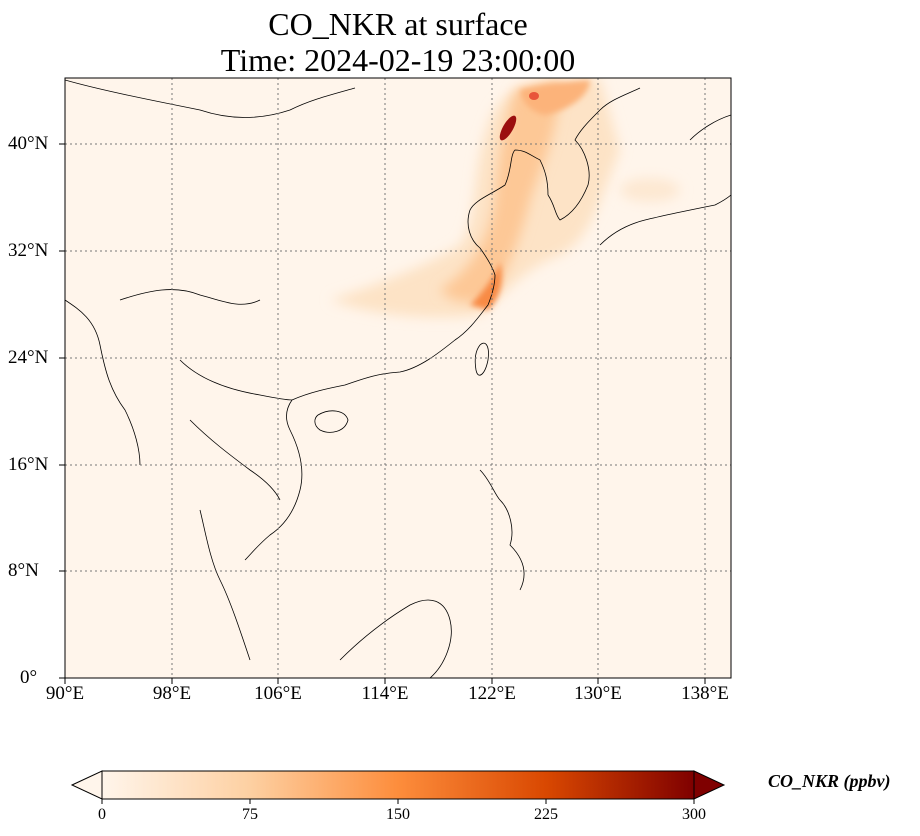  Describe the element at coordinates (29, 677) in the screenshot. I see `lat-label: 0°` at that location.